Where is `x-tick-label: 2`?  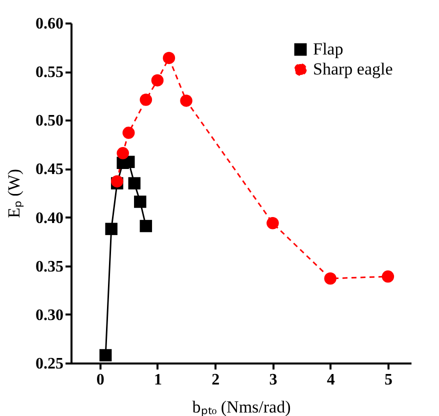 x-tick-label: 2 is located at coordinates (216, 380).